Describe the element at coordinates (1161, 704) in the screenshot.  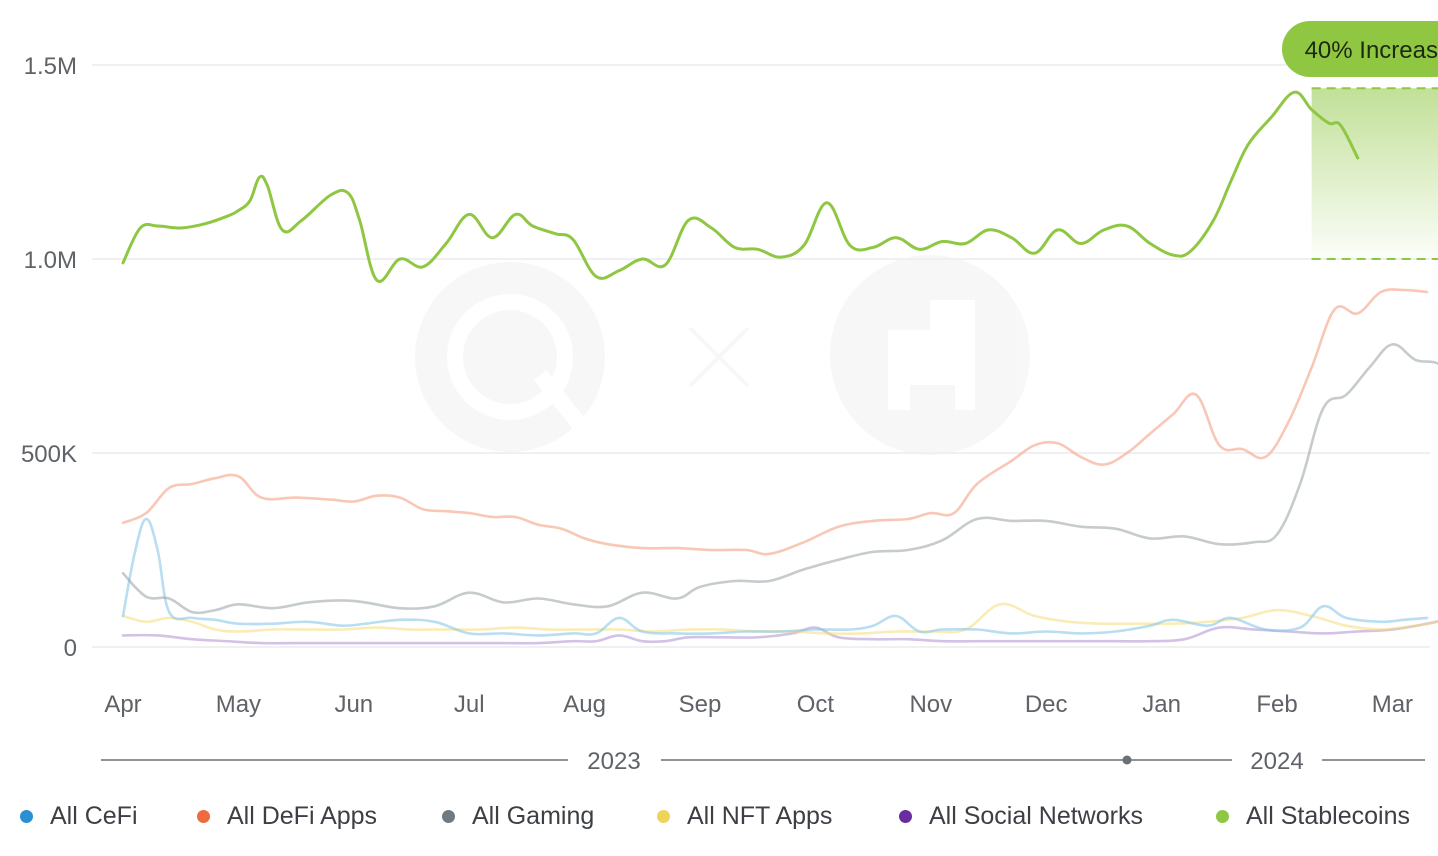
I see `x-tick-label: Jan` at that location.